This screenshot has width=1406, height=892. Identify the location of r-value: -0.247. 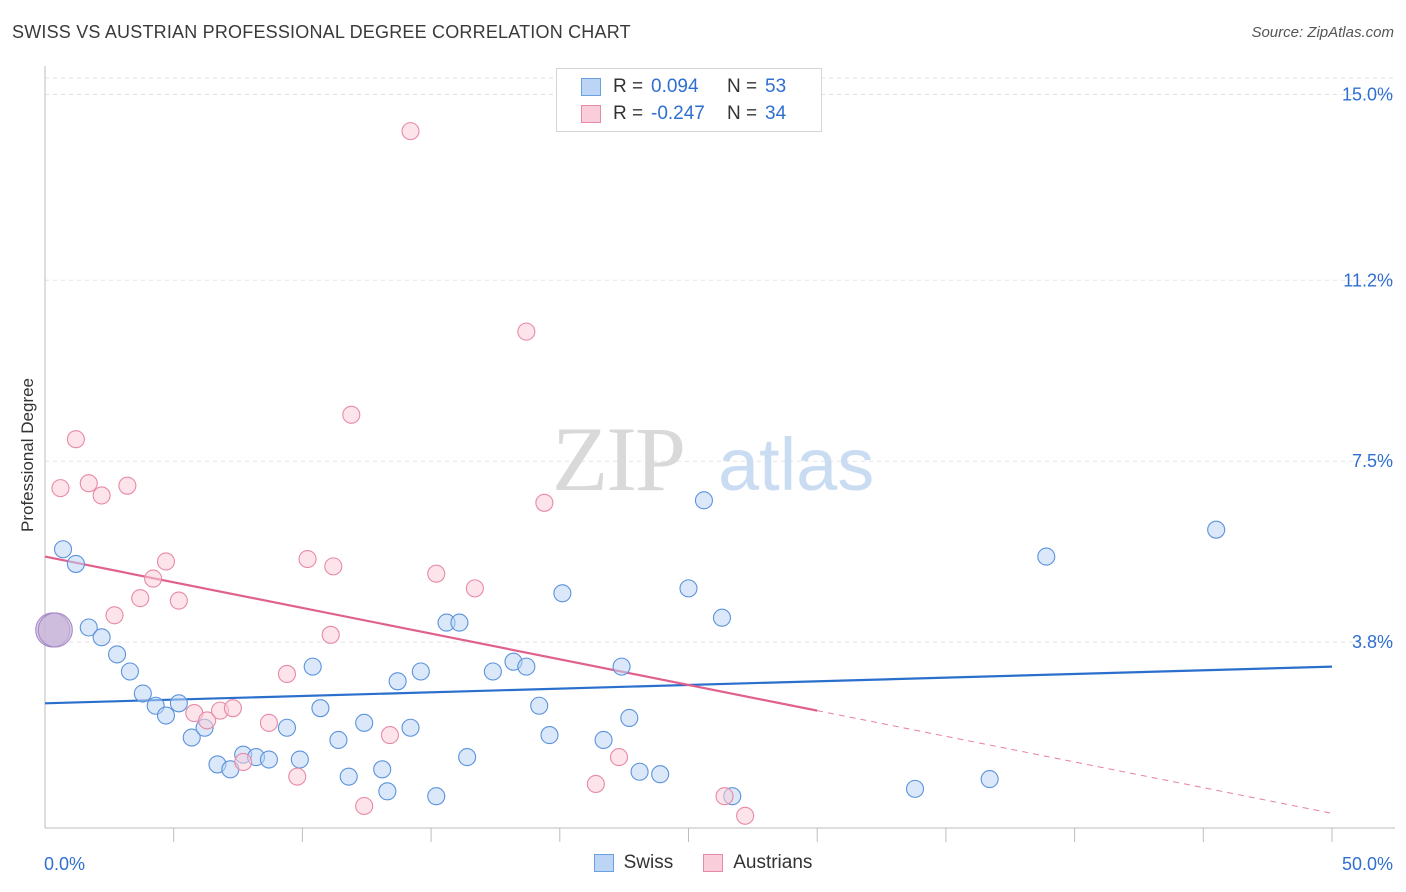
(678, 113).